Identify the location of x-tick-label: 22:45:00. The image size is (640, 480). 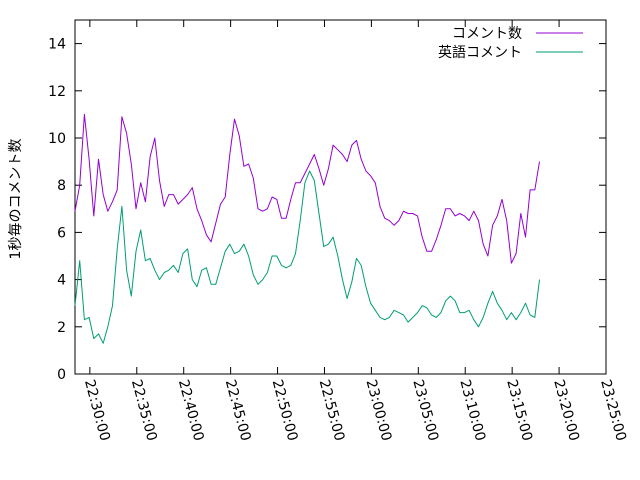
(238, 410).